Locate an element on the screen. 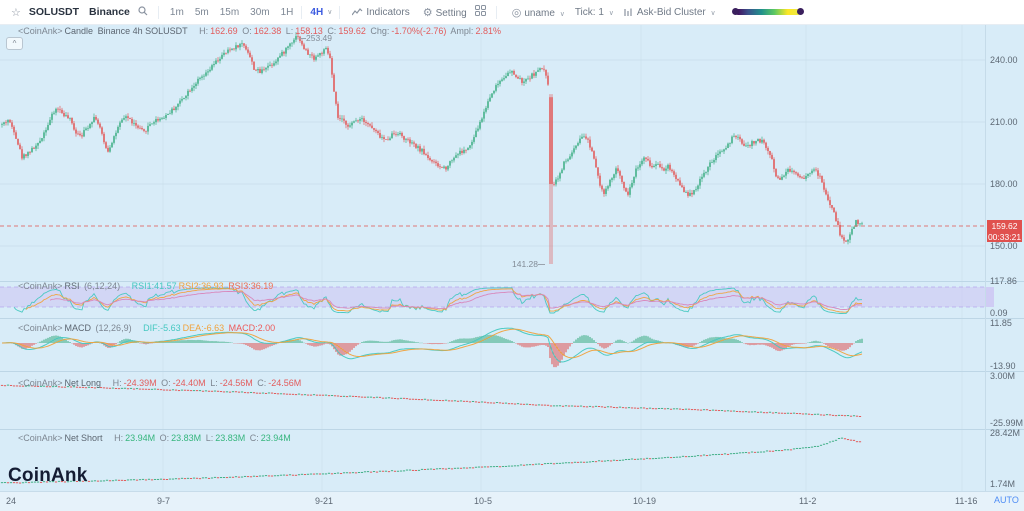 The width and height of the screenshot is (1024, 511). timeframe-1m: 1m is located at coordinates (176, 12).